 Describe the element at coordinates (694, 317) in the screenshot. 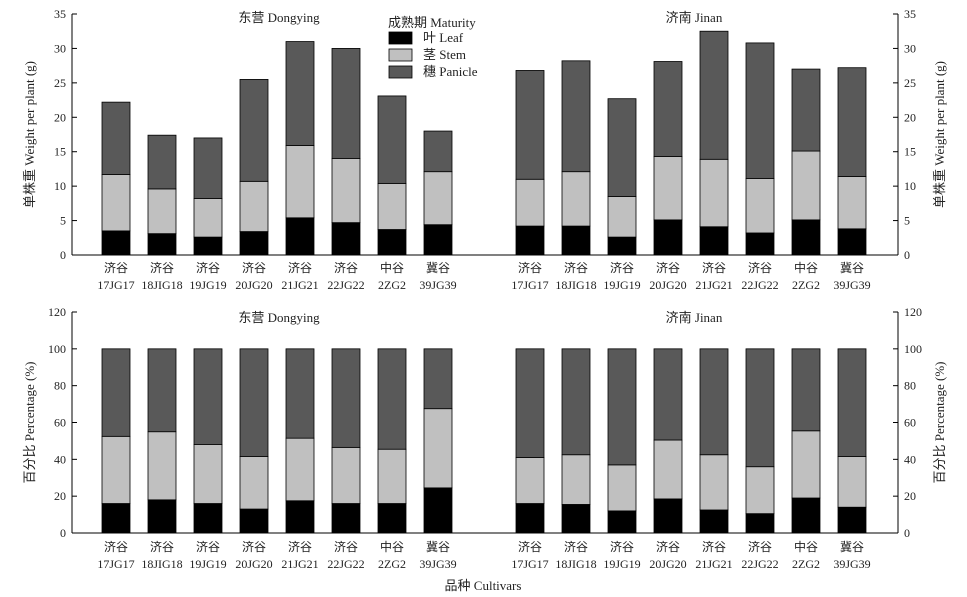

I see `group-title: 济南 Jinan` at that location.